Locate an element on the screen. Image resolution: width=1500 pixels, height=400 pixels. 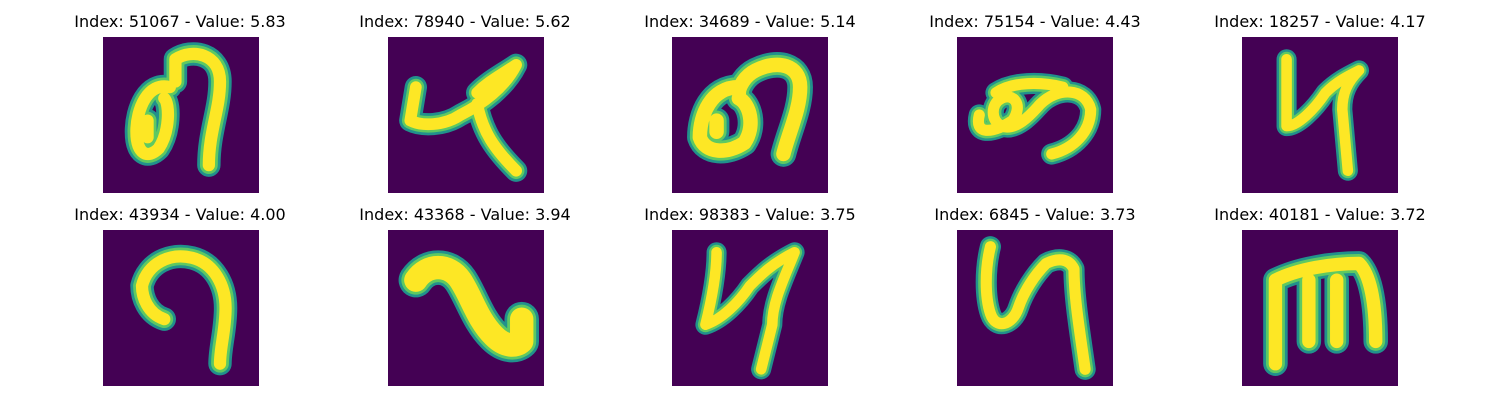
panel-title: Index: 43368 - Value: 3.94 is located at coordinates (465, 214).